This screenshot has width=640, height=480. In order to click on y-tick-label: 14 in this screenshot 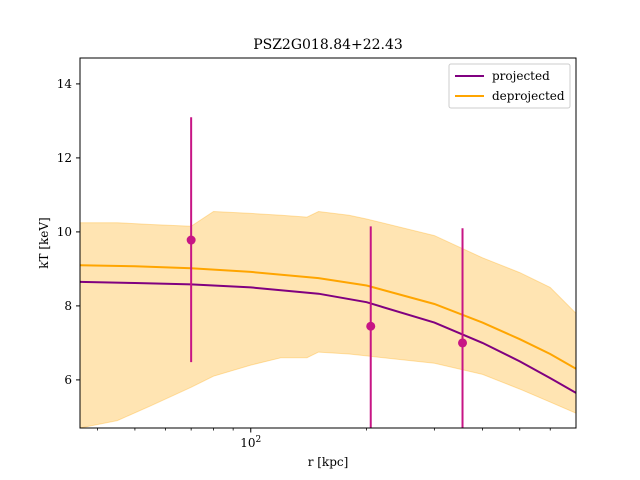, I will do `click(65, 84)`.